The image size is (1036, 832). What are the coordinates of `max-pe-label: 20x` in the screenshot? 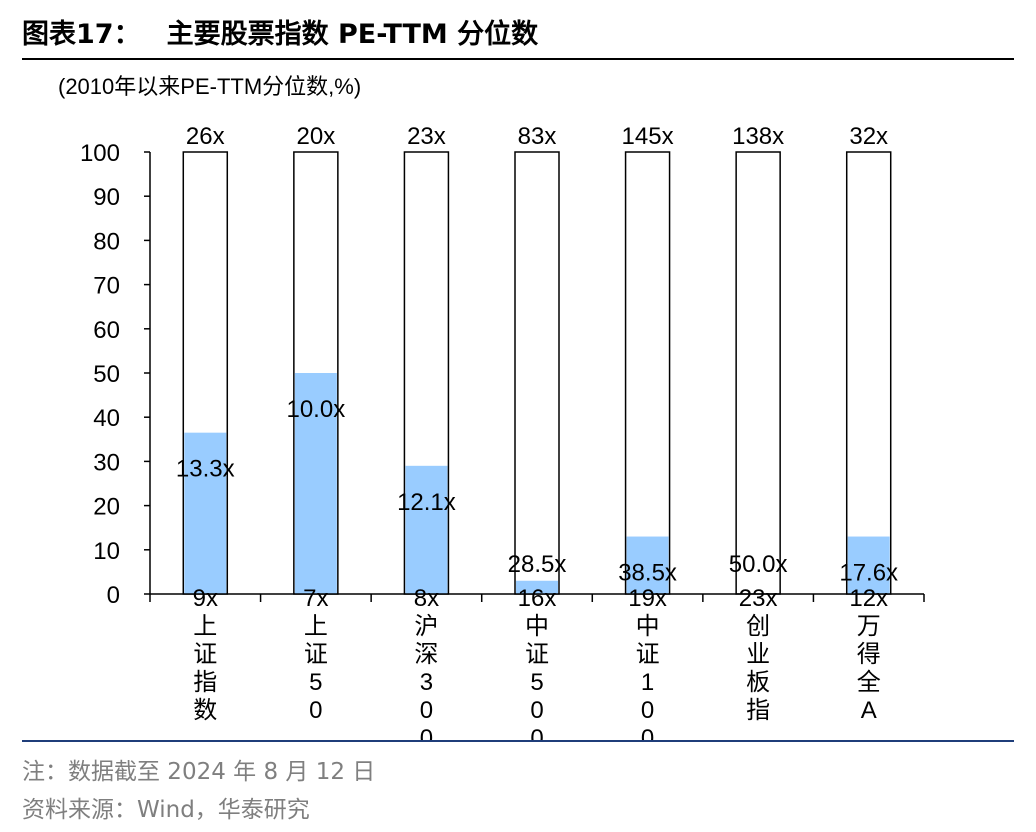 It's located at (316, 136).